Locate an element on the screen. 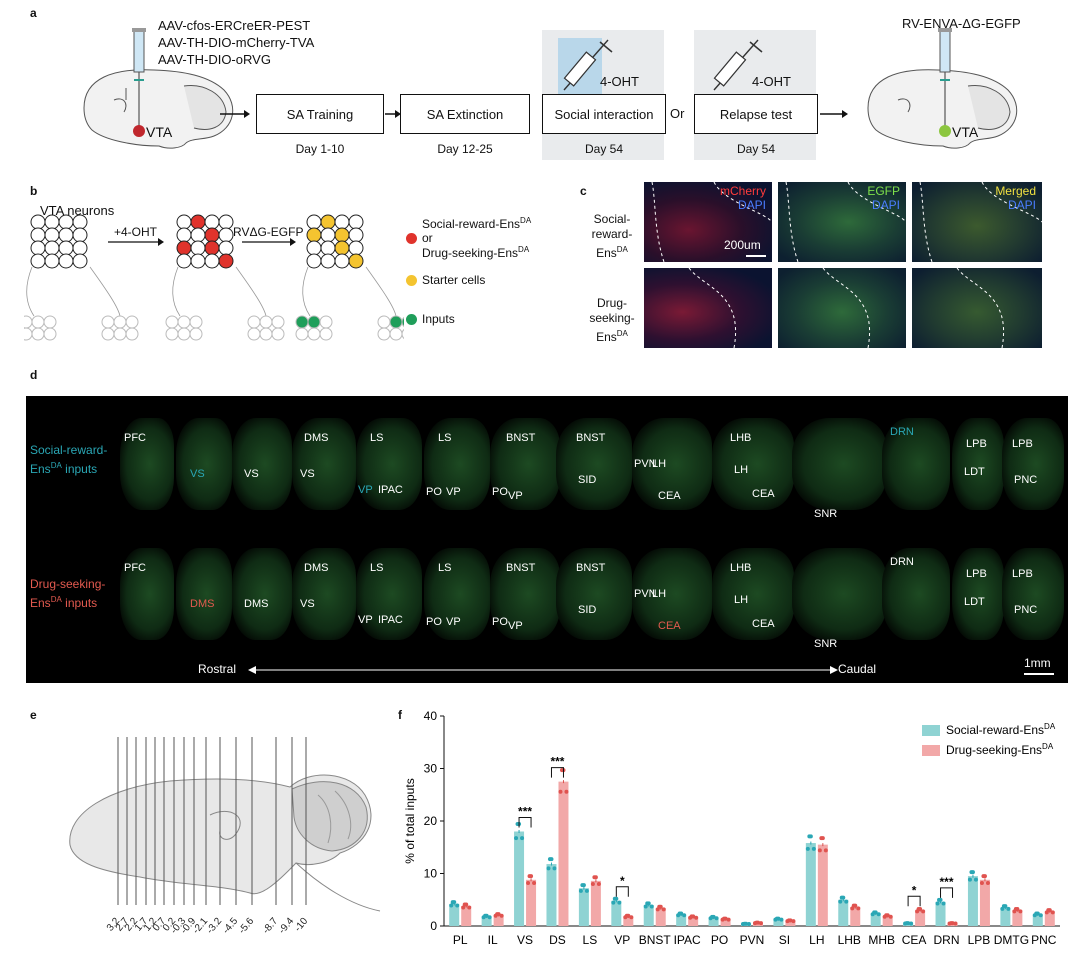 The image size is (1080, 973). region-label-2-25: LDT is located at coordinates (974, 602).